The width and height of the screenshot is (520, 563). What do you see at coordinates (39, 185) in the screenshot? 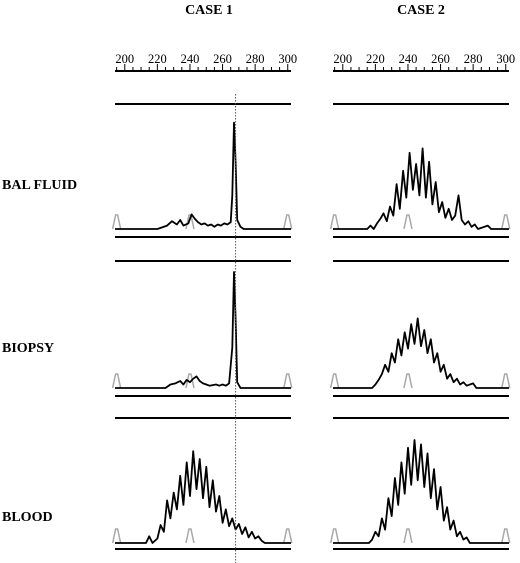
I see `row-label-bal-fluid: BAL FLUID` at bounding box center [39, 185].